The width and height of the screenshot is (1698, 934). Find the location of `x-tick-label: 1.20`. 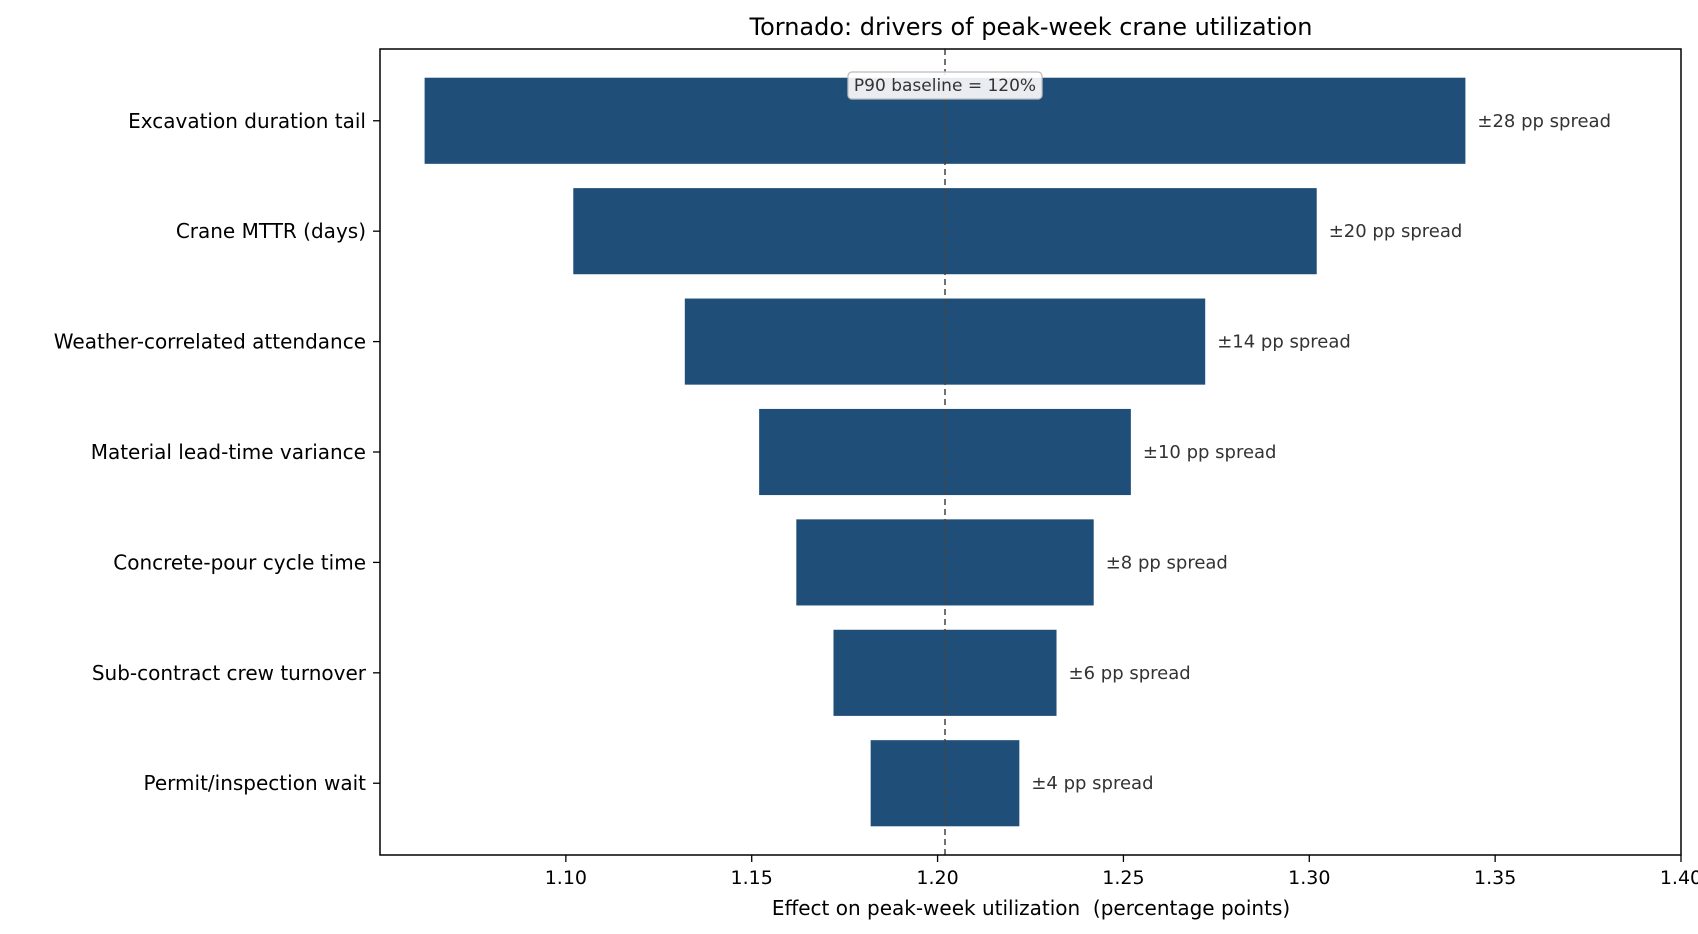

x-tick-label: 1.20 is located at coordinates (937, 878).